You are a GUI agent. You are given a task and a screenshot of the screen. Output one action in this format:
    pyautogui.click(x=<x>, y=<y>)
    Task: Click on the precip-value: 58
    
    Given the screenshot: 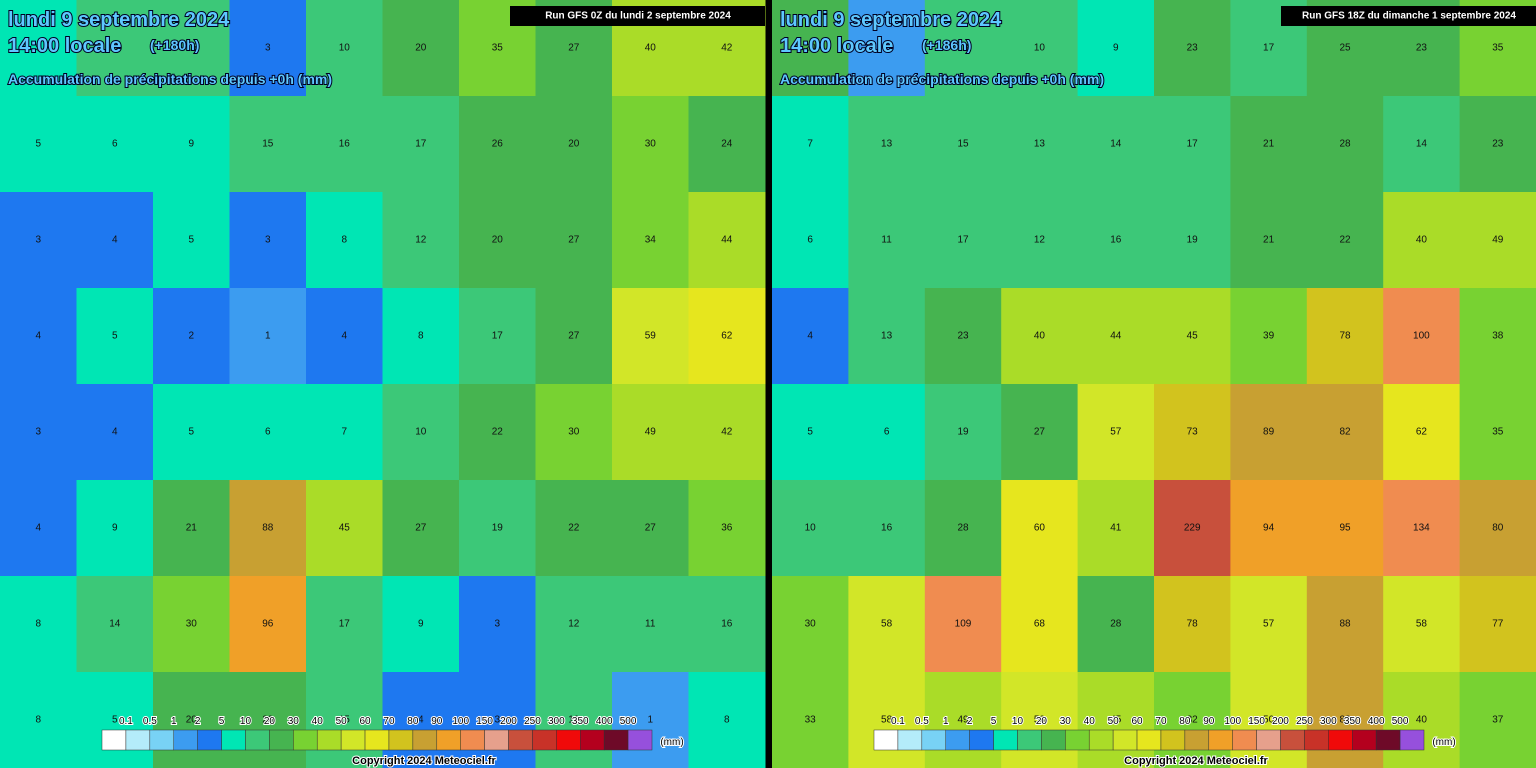 What is the action you would take?
    pyautogui.click(x=1422, y=624)
    